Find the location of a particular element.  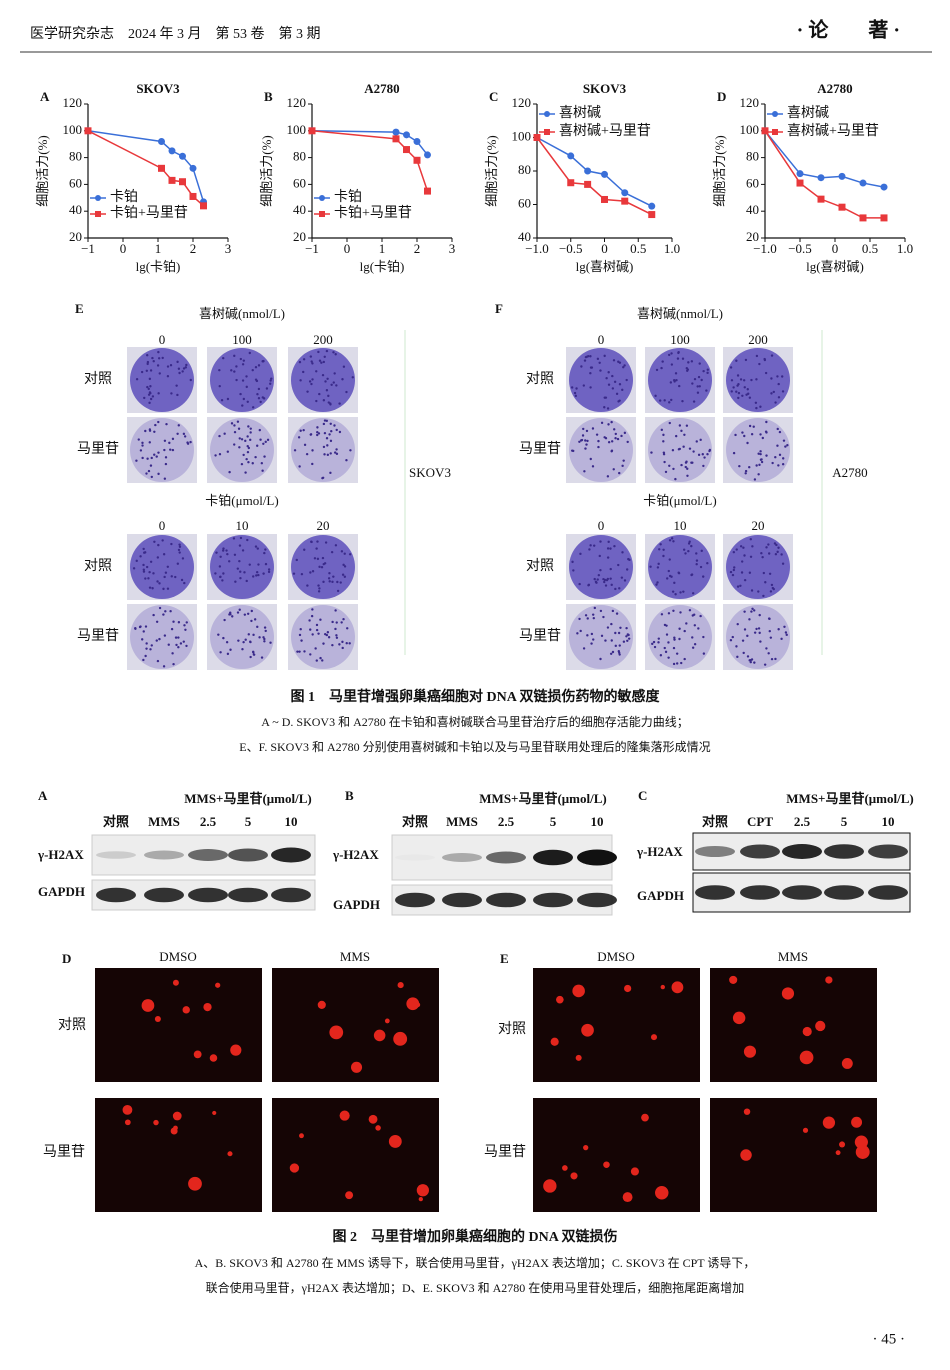

dose-label: 200 is located at coordinates (323, 339).